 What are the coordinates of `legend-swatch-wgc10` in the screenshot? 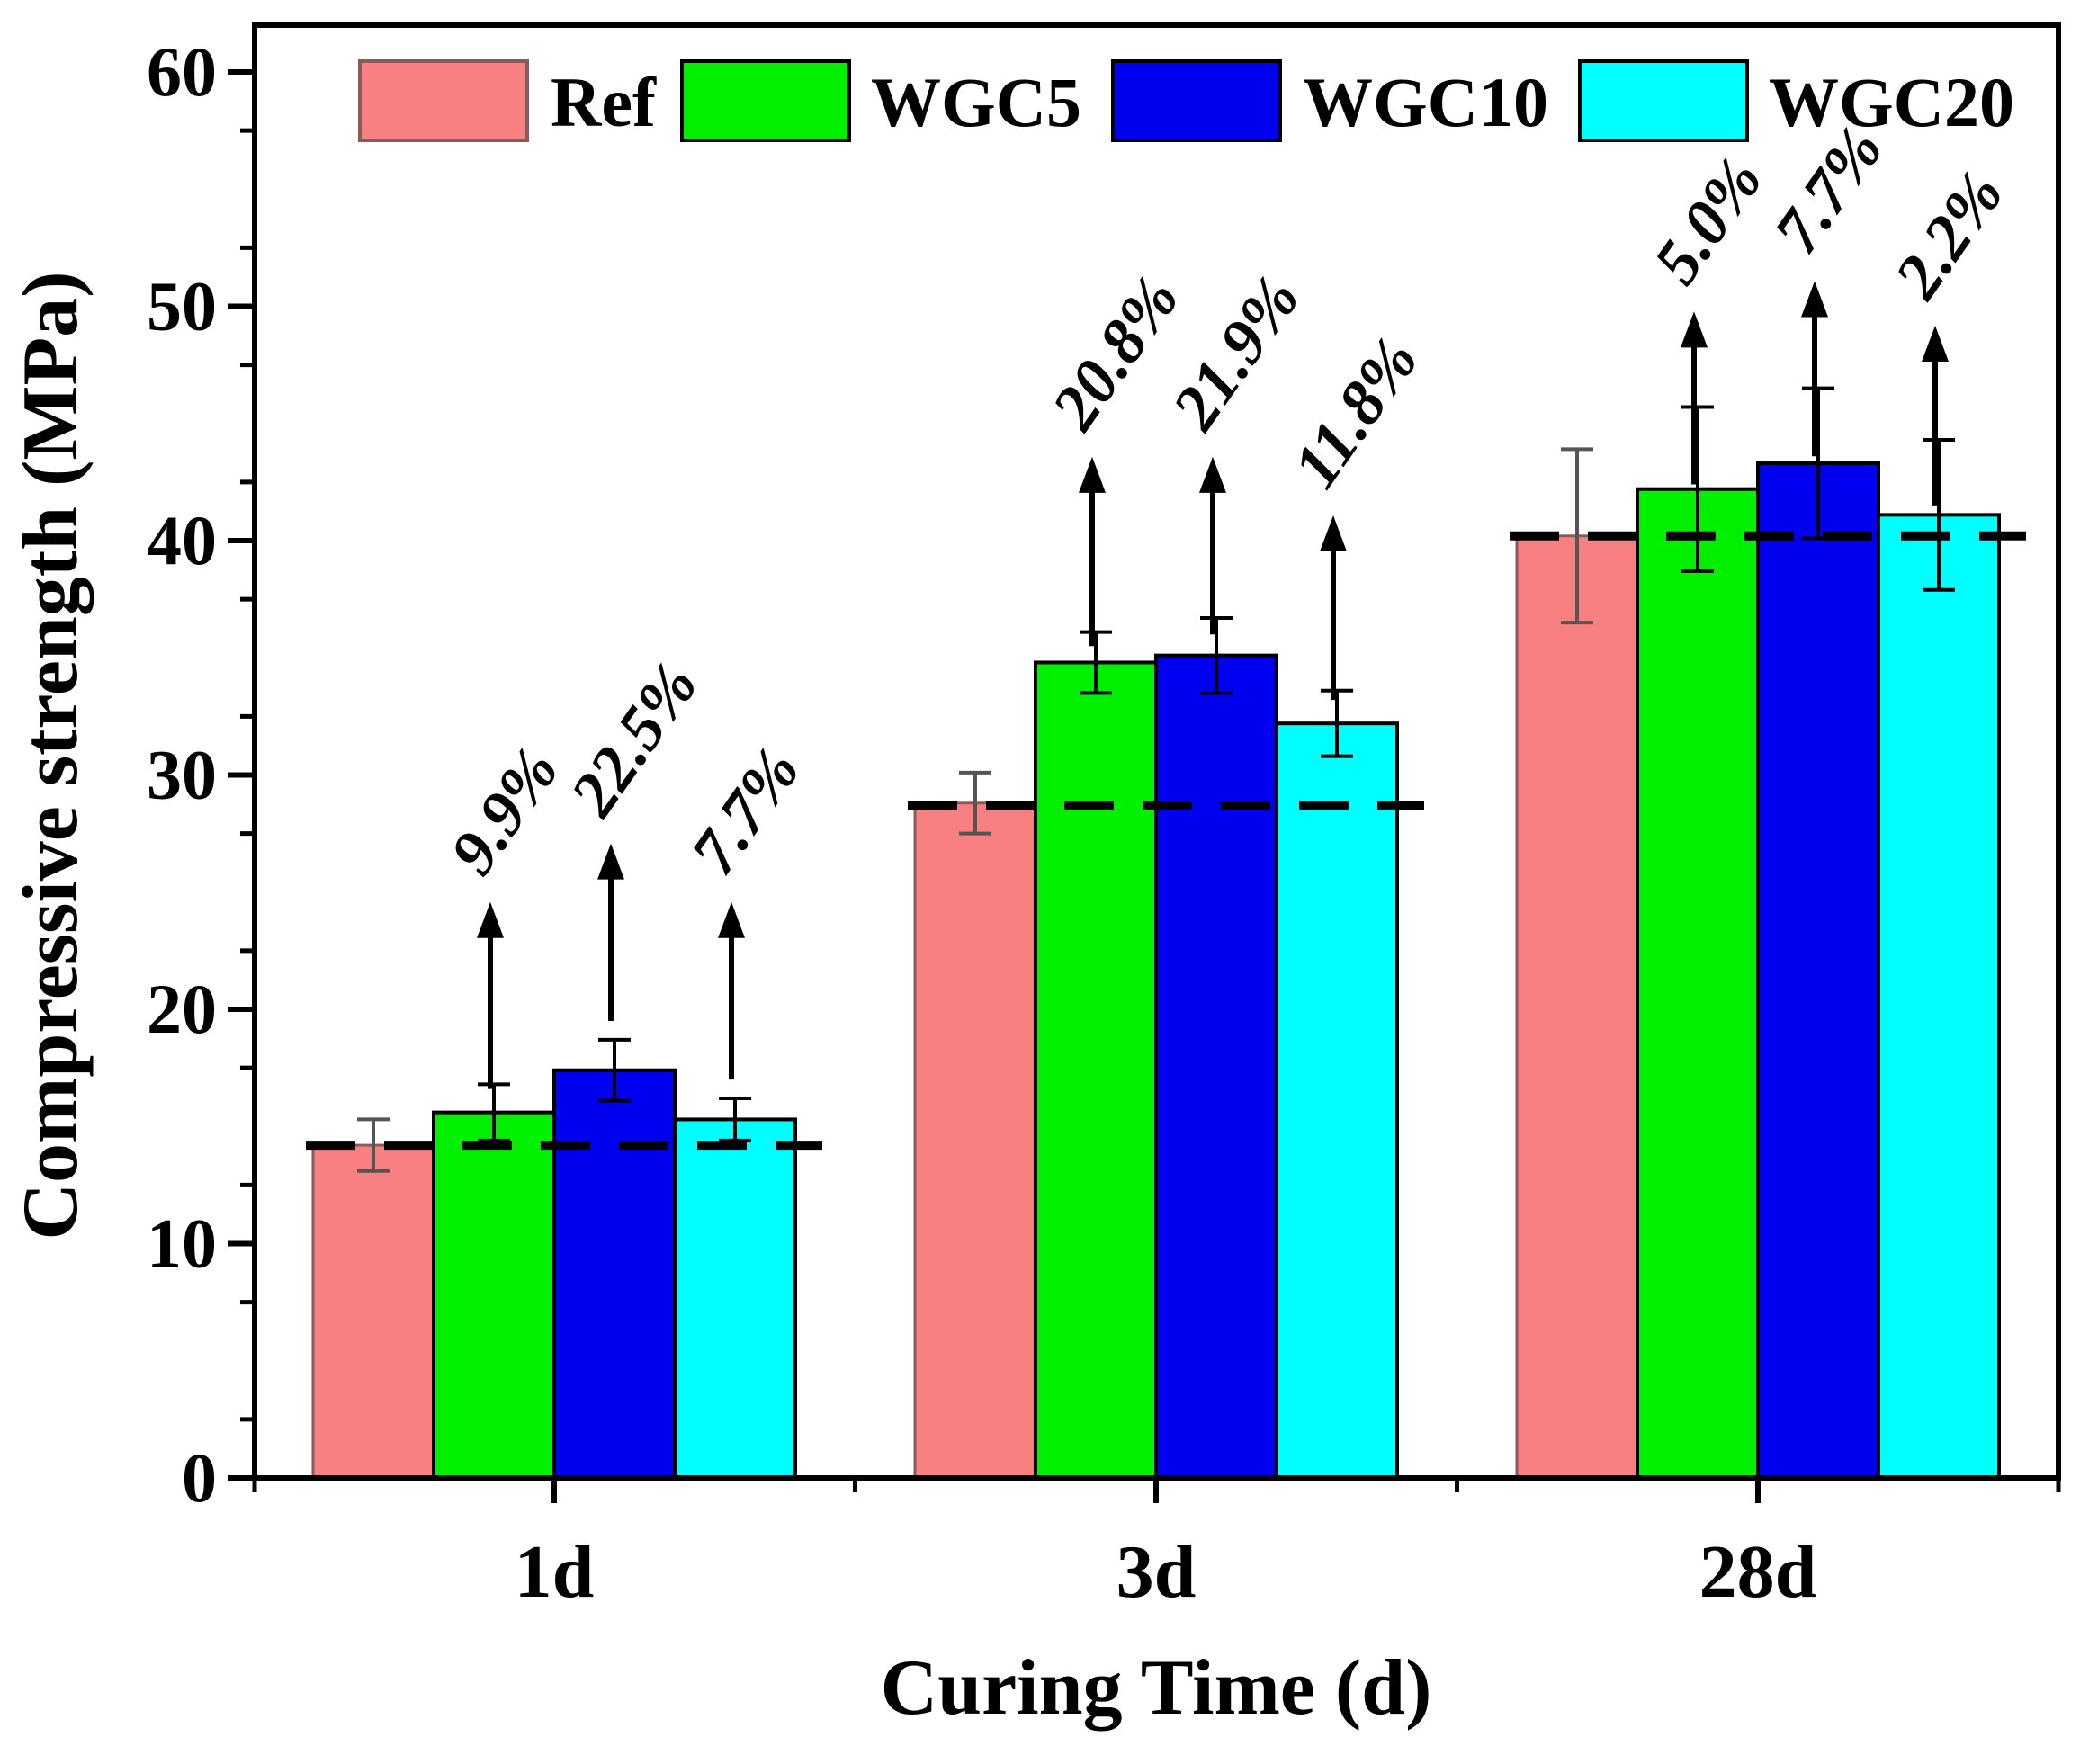 It's located at (1196, 100).